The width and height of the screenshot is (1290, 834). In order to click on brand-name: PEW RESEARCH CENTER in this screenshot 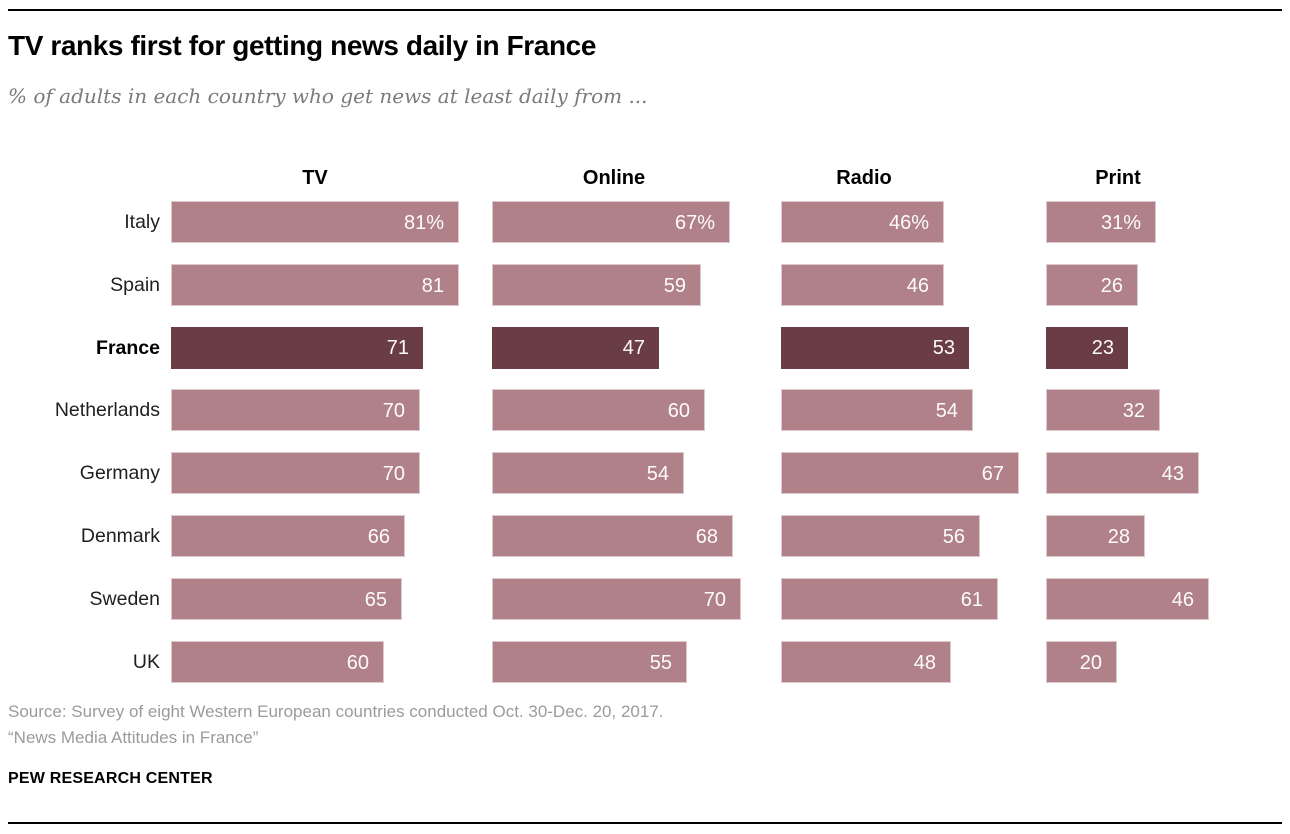, I will do `click(110, 778)`.